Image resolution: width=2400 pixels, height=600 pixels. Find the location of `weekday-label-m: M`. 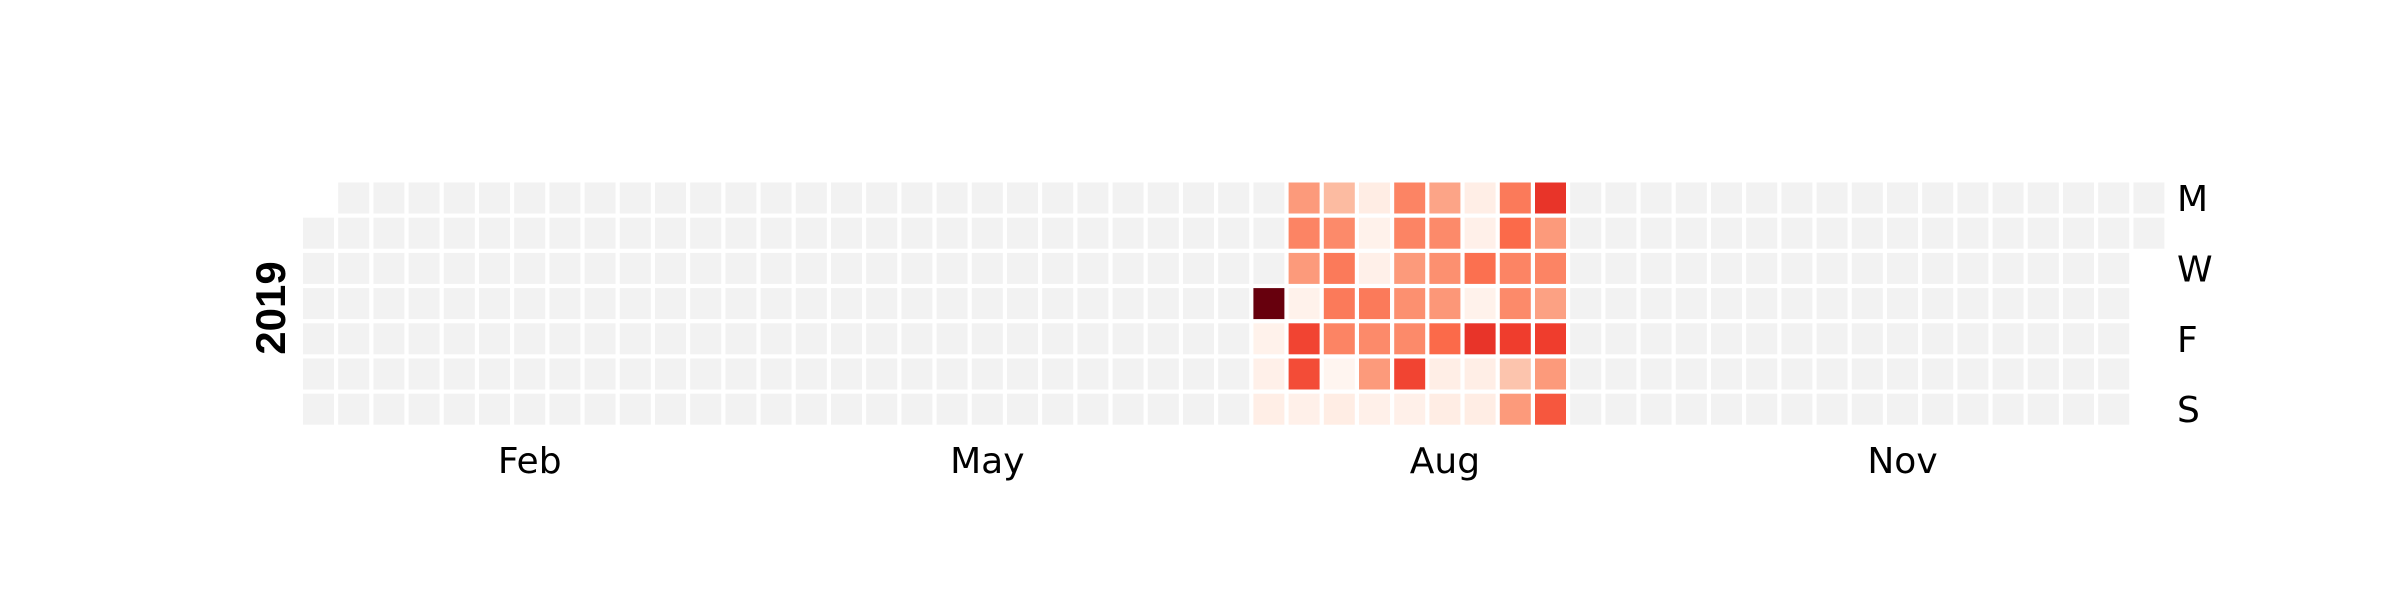

weekday-label-m: M is located at coordinates (2192, 199).